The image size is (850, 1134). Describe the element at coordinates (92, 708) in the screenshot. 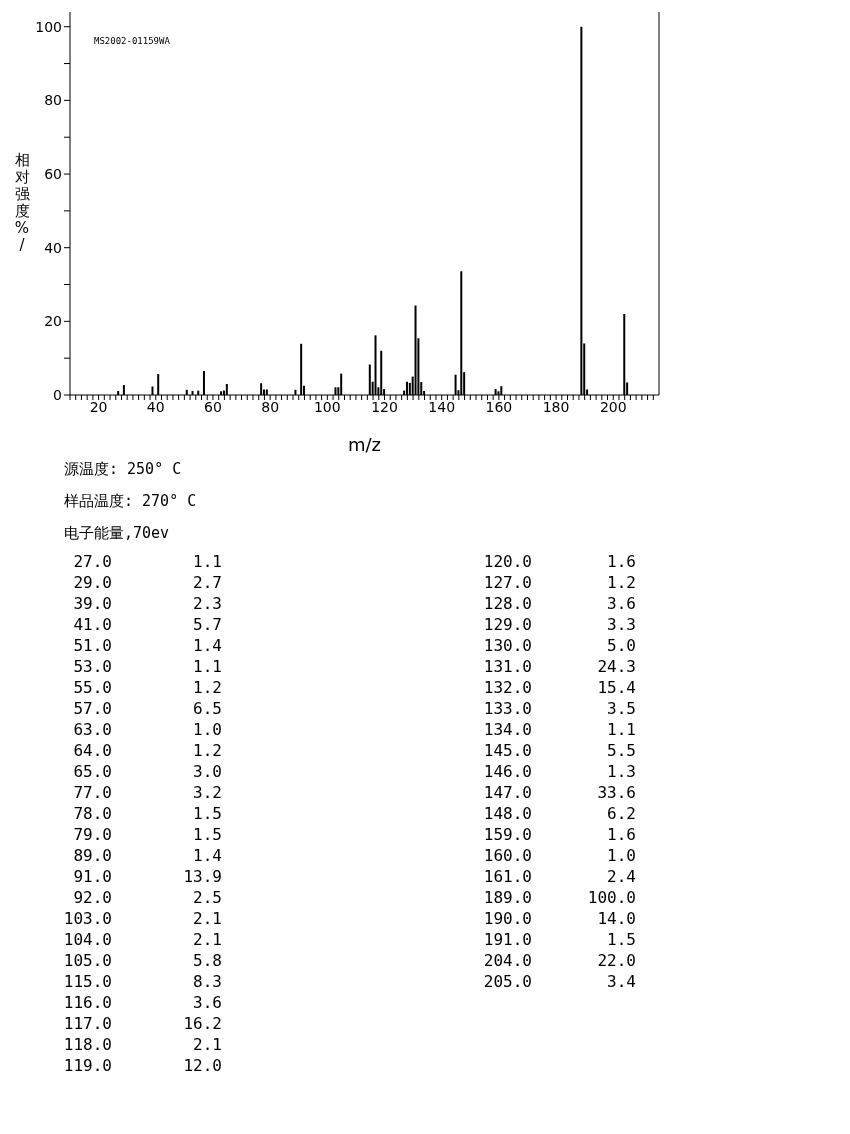

I see `text: 57.0` at that location.